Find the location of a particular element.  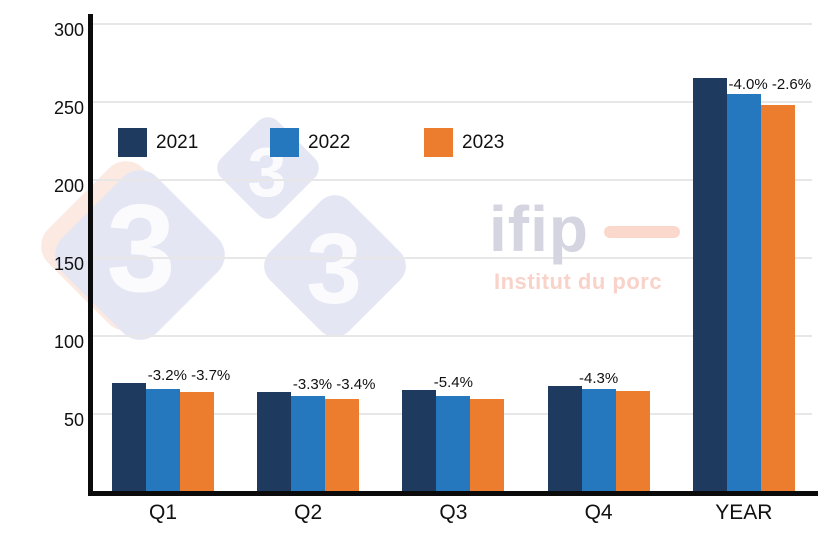

bar-q2-2022 is located at coordinates (308, 444).